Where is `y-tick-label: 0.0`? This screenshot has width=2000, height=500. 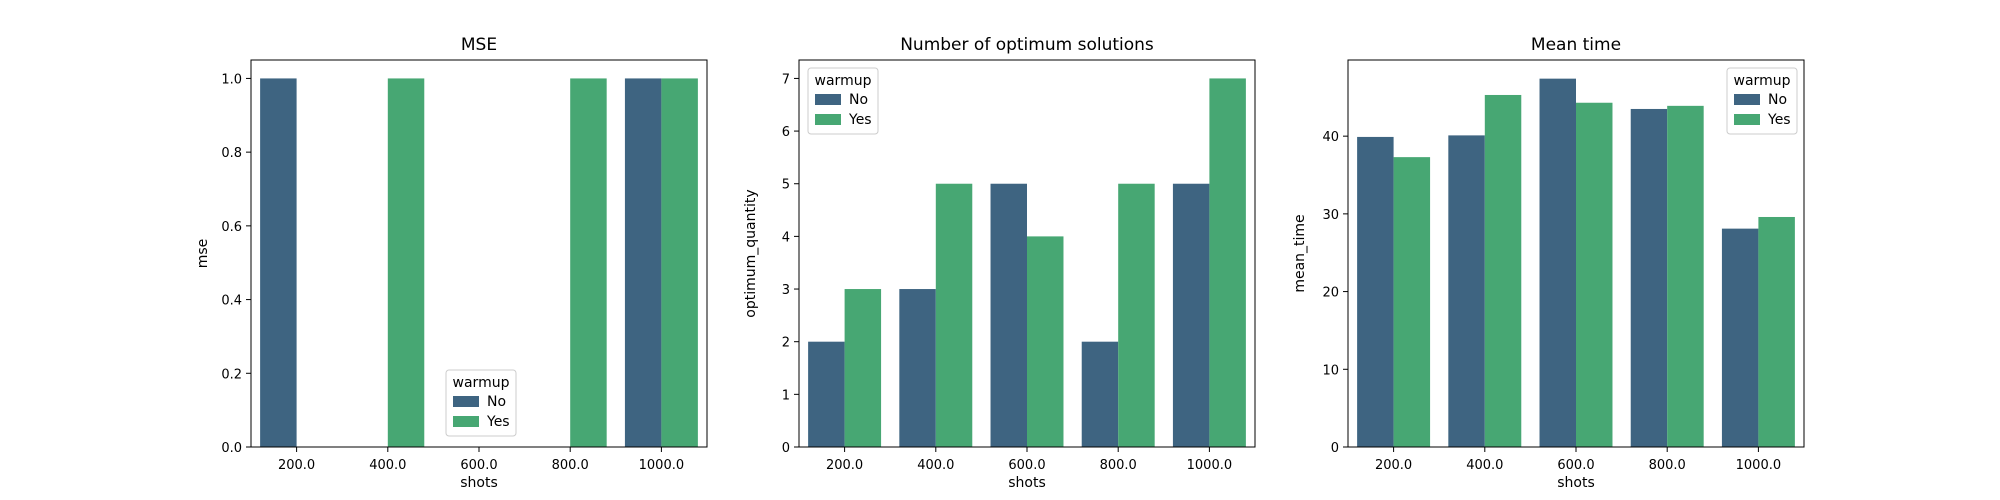 y-tick-label: 0.0 is located at coordinates (231, 448).